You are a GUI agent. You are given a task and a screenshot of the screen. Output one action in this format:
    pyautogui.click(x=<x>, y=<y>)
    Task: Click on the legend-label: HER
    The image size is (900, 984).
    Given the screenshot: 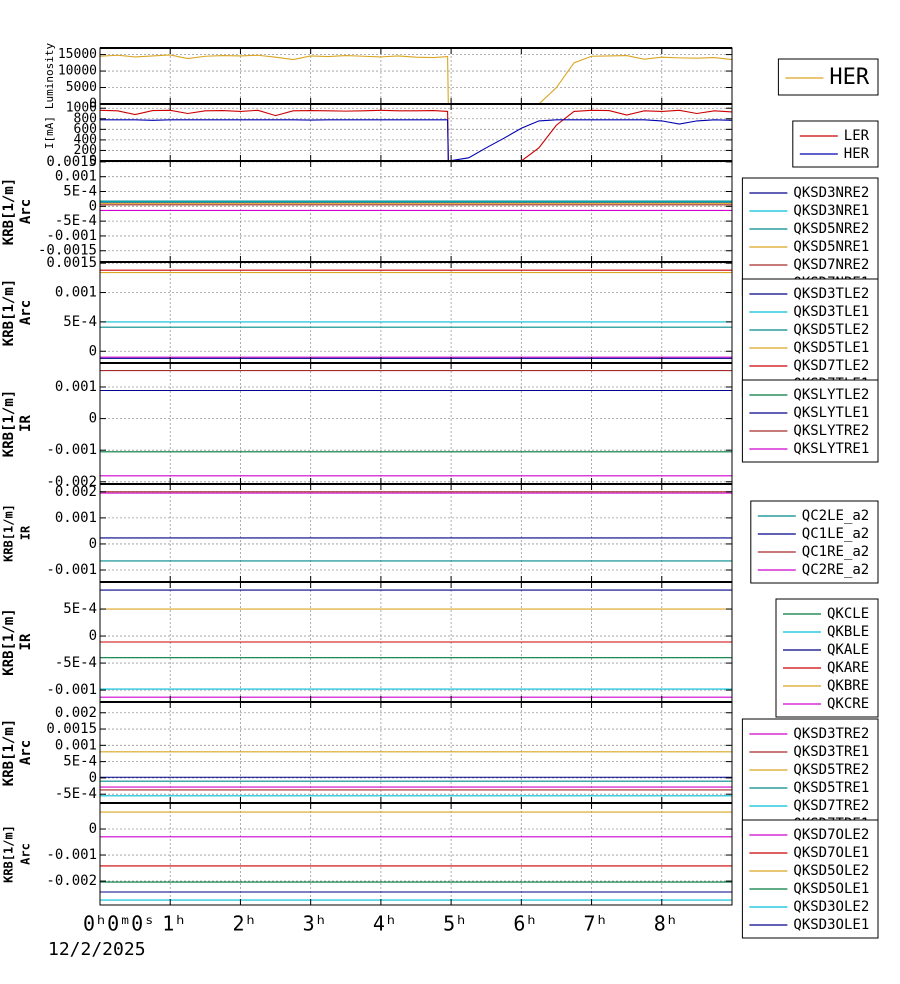 What is the action you would take?
    pyautogui.click(x=857, y=154)
    